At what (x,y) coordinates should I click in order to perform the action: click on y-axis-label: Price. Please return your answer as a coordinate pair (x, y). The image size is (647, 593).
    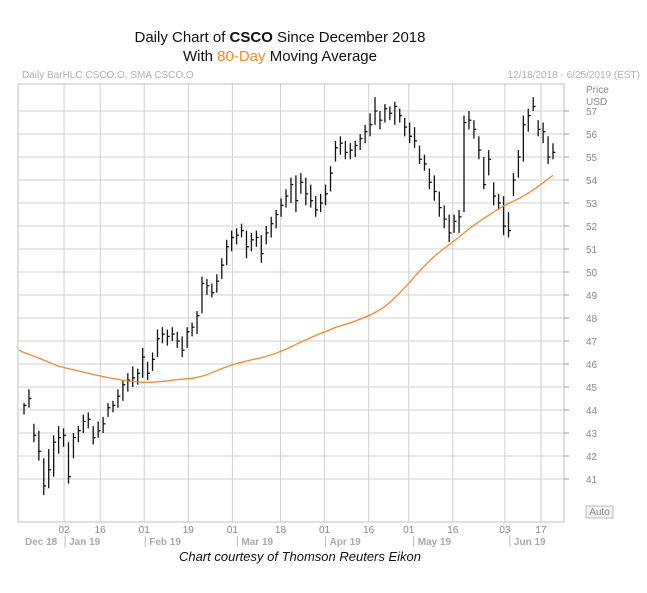
    Looking at the image, I should click on (597, 90).